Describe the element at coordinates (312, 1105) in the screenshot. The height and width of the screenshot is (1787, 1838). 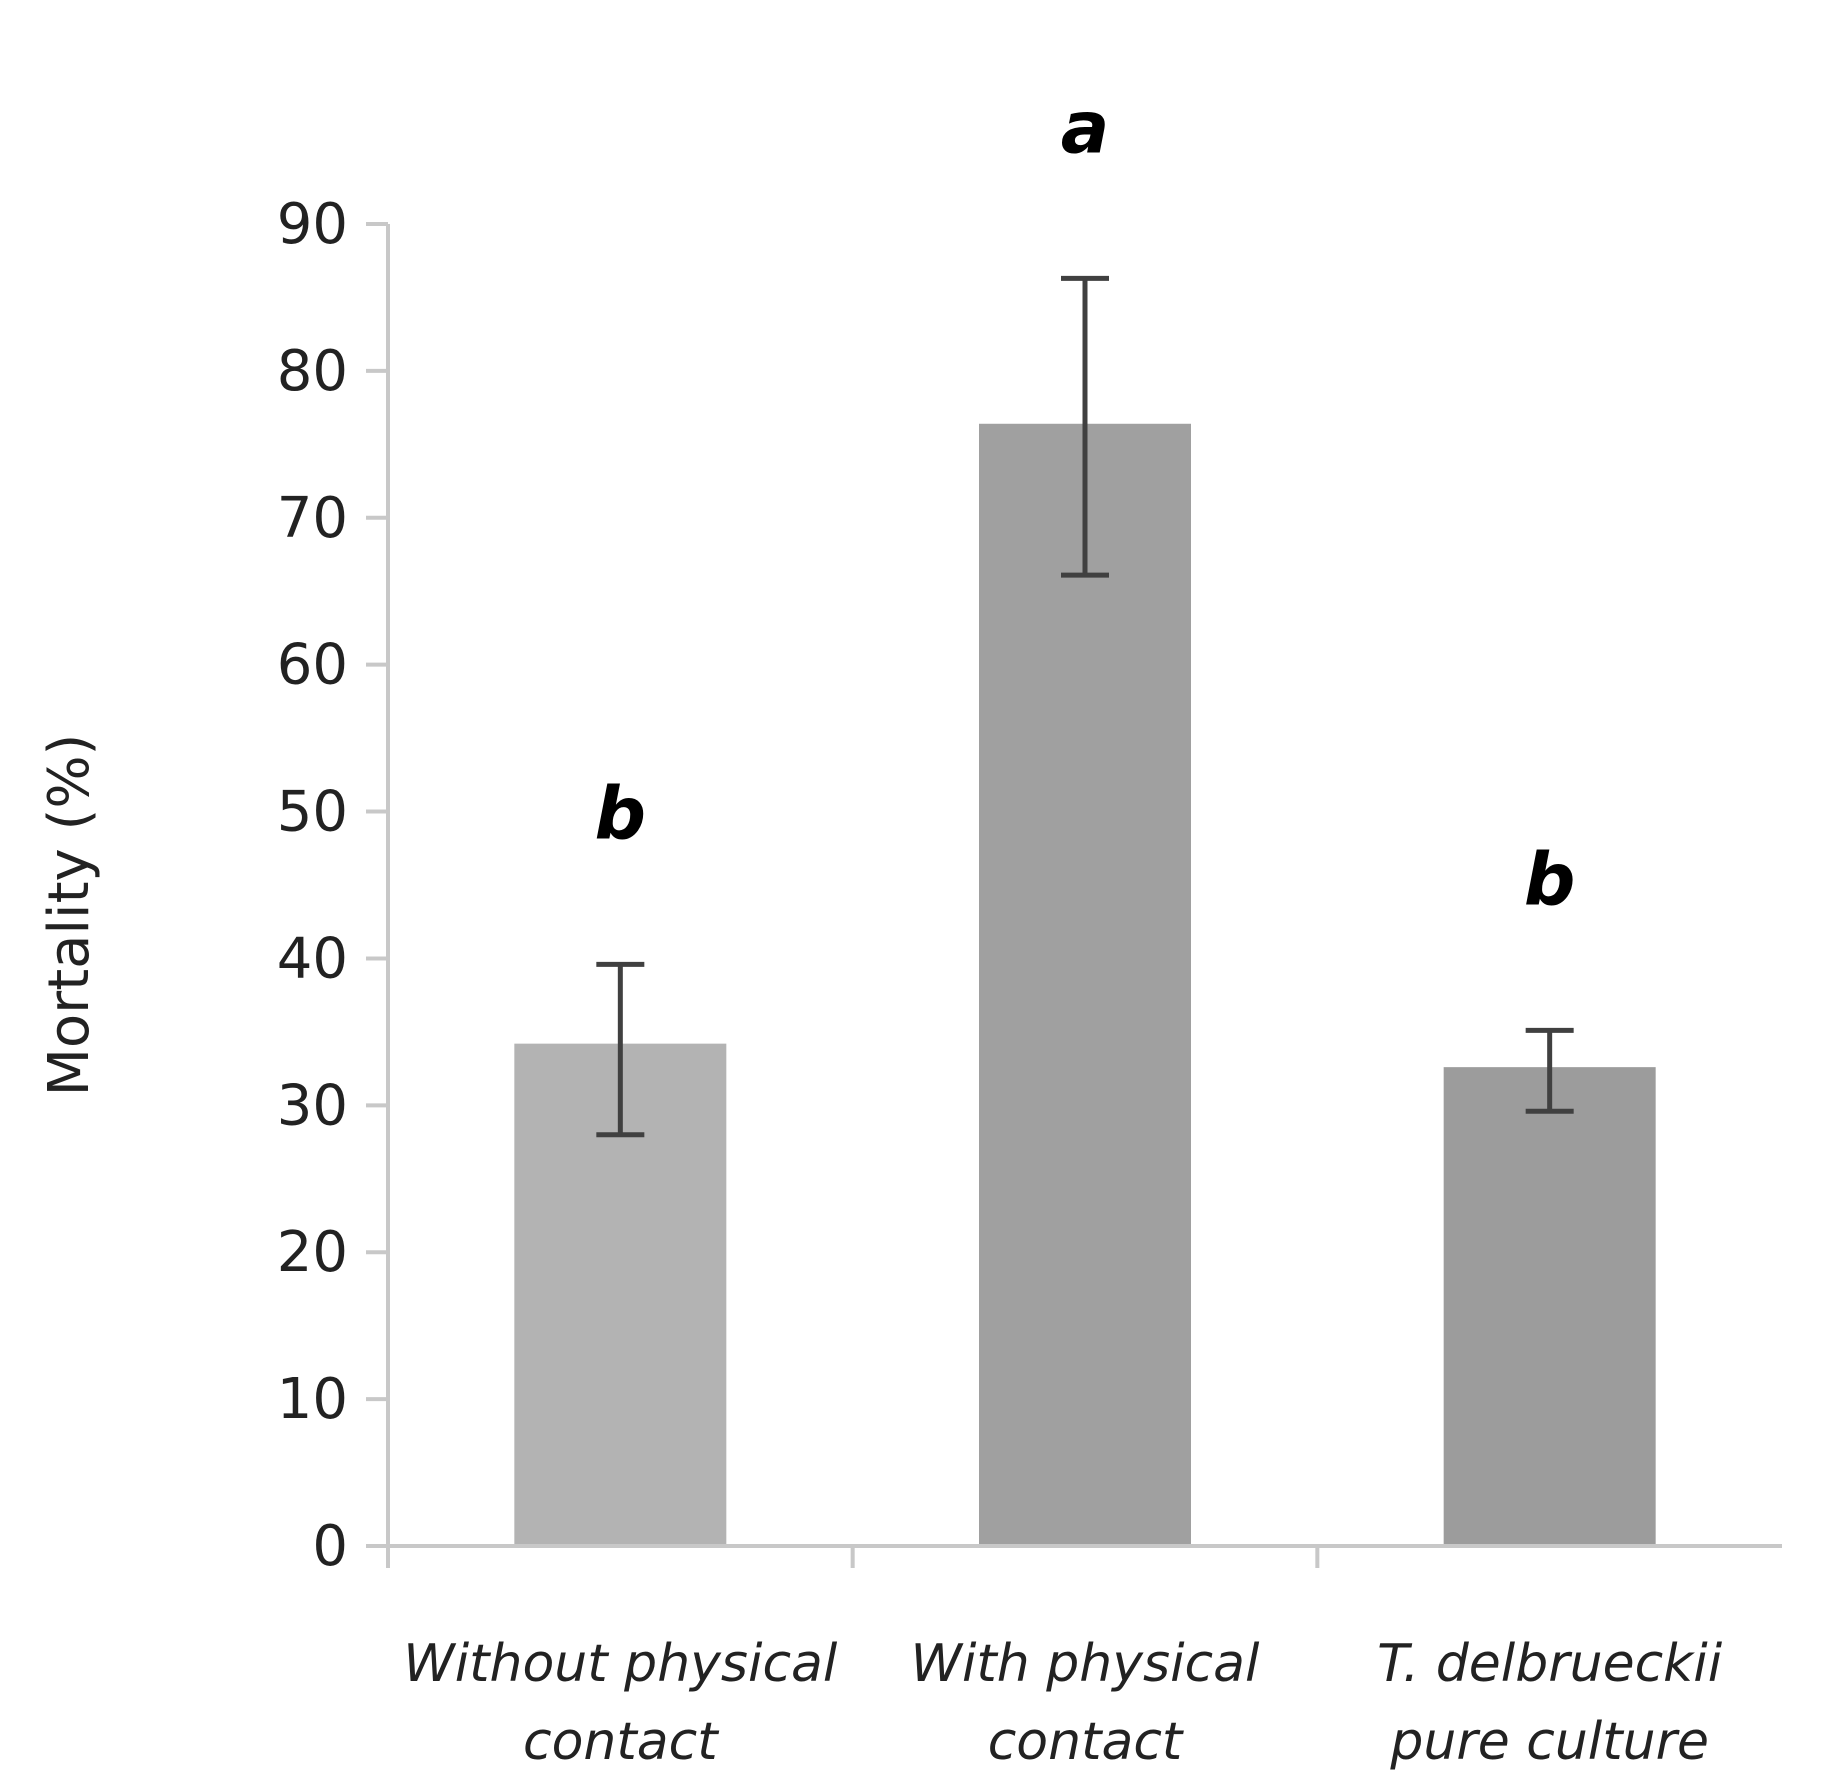
I see `y-tick-label: 30` at that location.